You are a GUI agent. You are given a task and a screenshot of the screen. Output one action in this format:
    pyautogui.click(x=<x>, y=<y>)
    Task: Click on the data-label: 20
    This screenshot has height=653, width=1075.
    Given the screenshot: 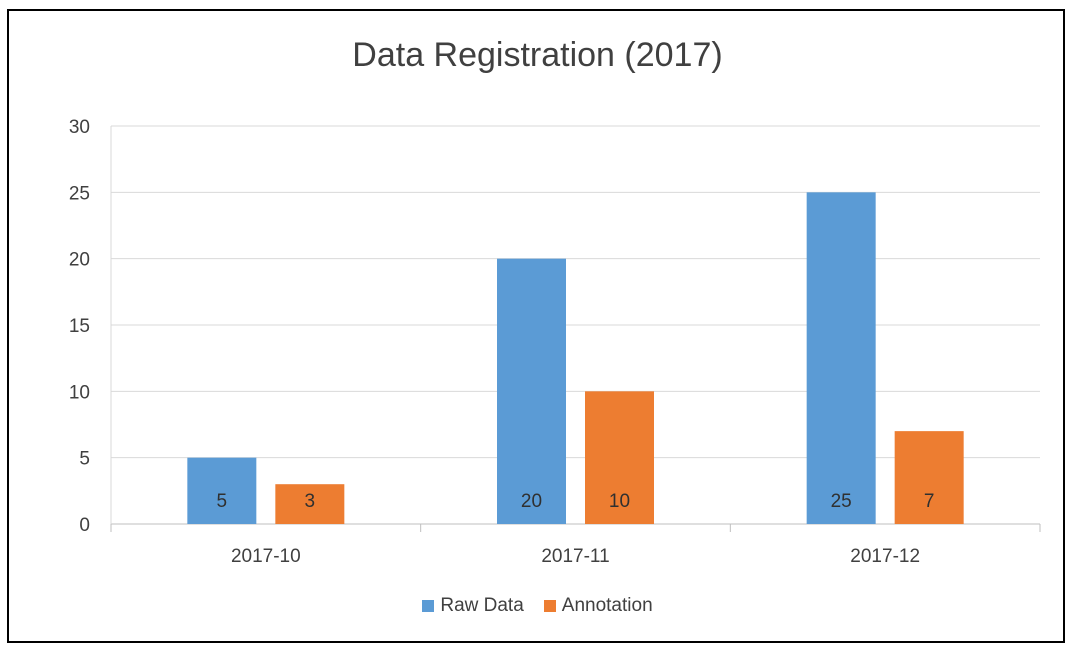 What is the action you would take?
    pyautogui.click(x=531, y=501)
    